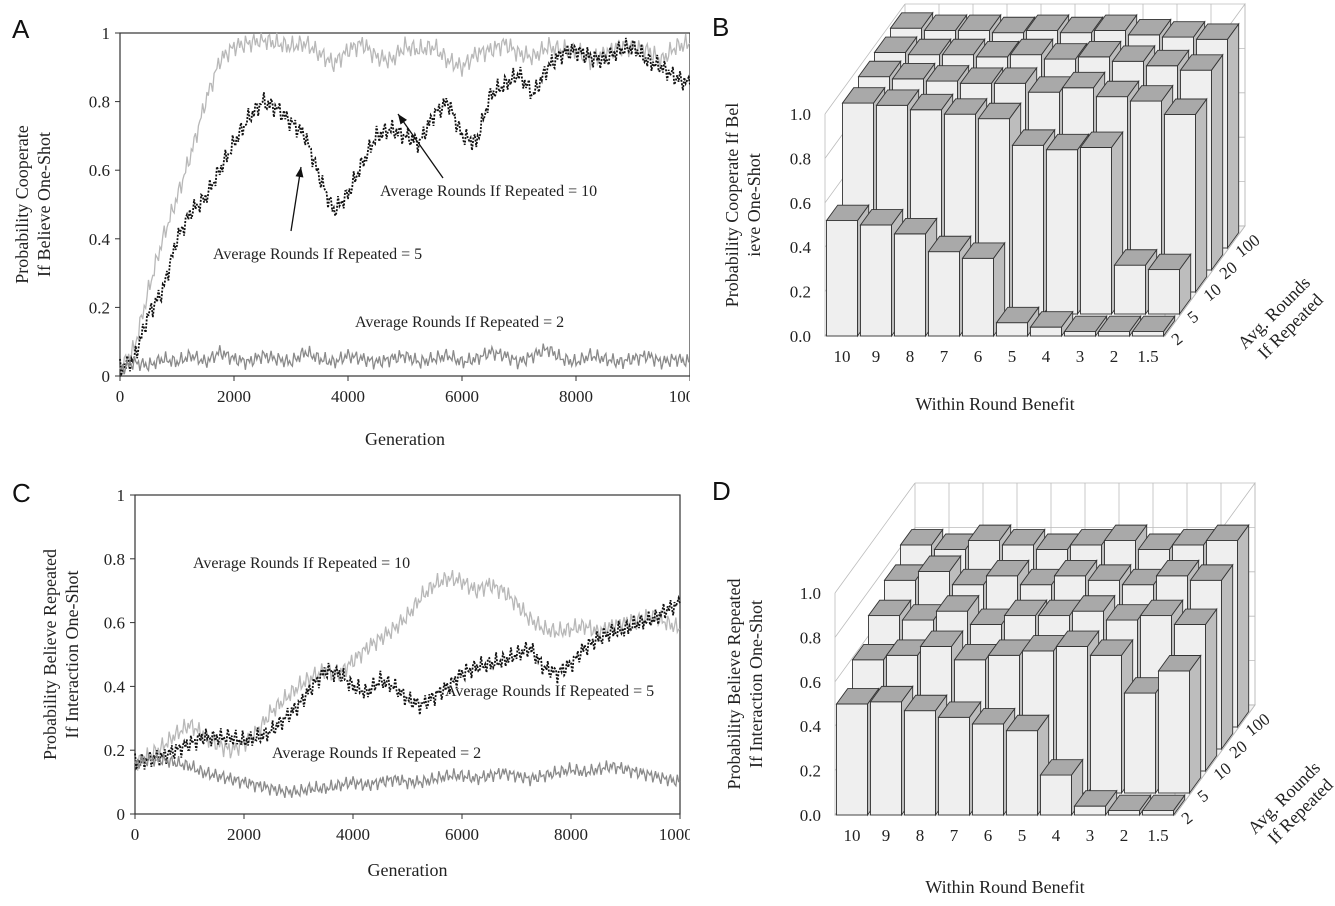 Image resolution: width=1335 pixels, height=906 pixels. What do you see at coordinates (462, 834) in the screenshot?
I see `x-tick-label: 6000` at bounding box center [462, 834].